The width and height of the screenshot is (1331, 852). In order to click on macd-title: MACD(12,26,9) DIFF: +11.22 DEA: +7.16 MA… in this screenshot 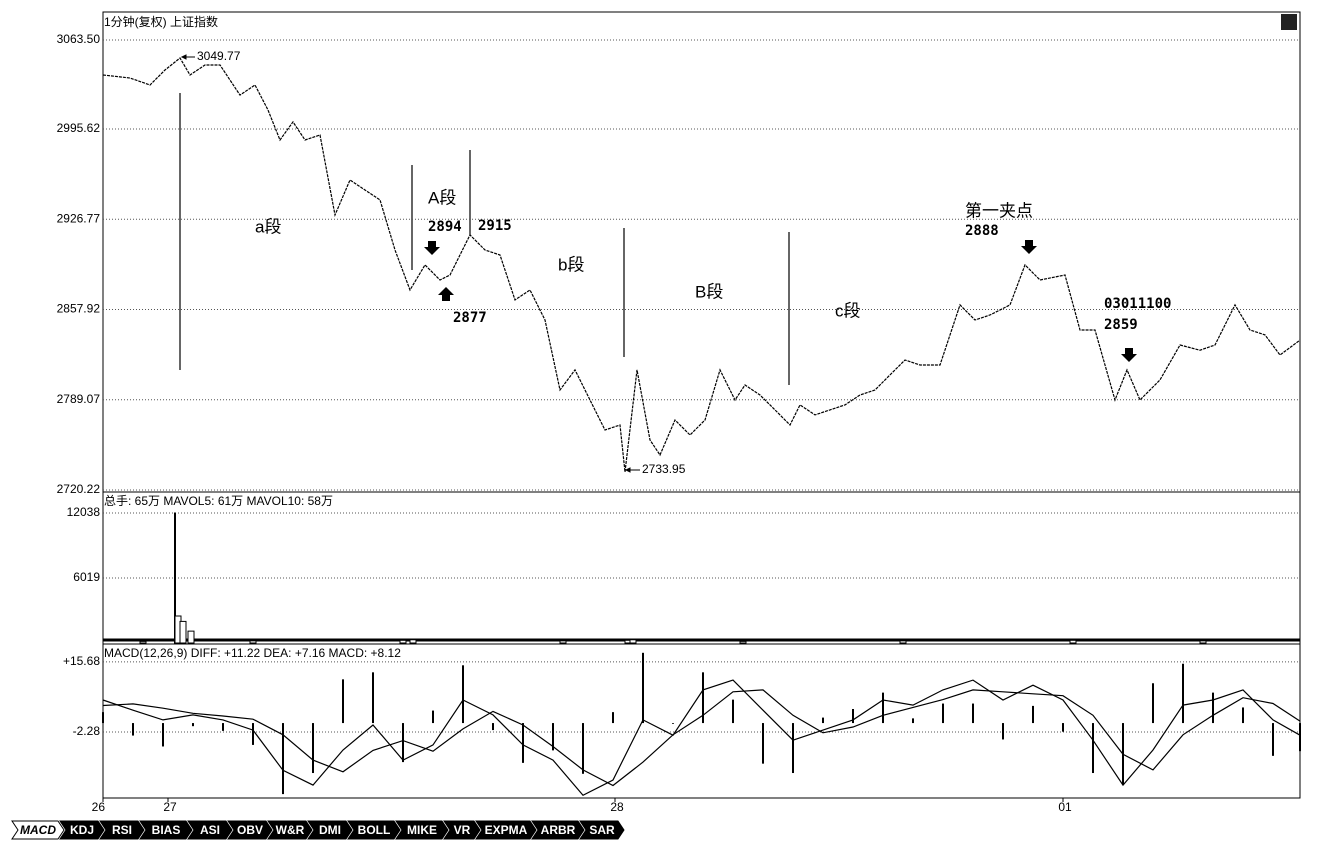, I will do `click(252, 653)`.